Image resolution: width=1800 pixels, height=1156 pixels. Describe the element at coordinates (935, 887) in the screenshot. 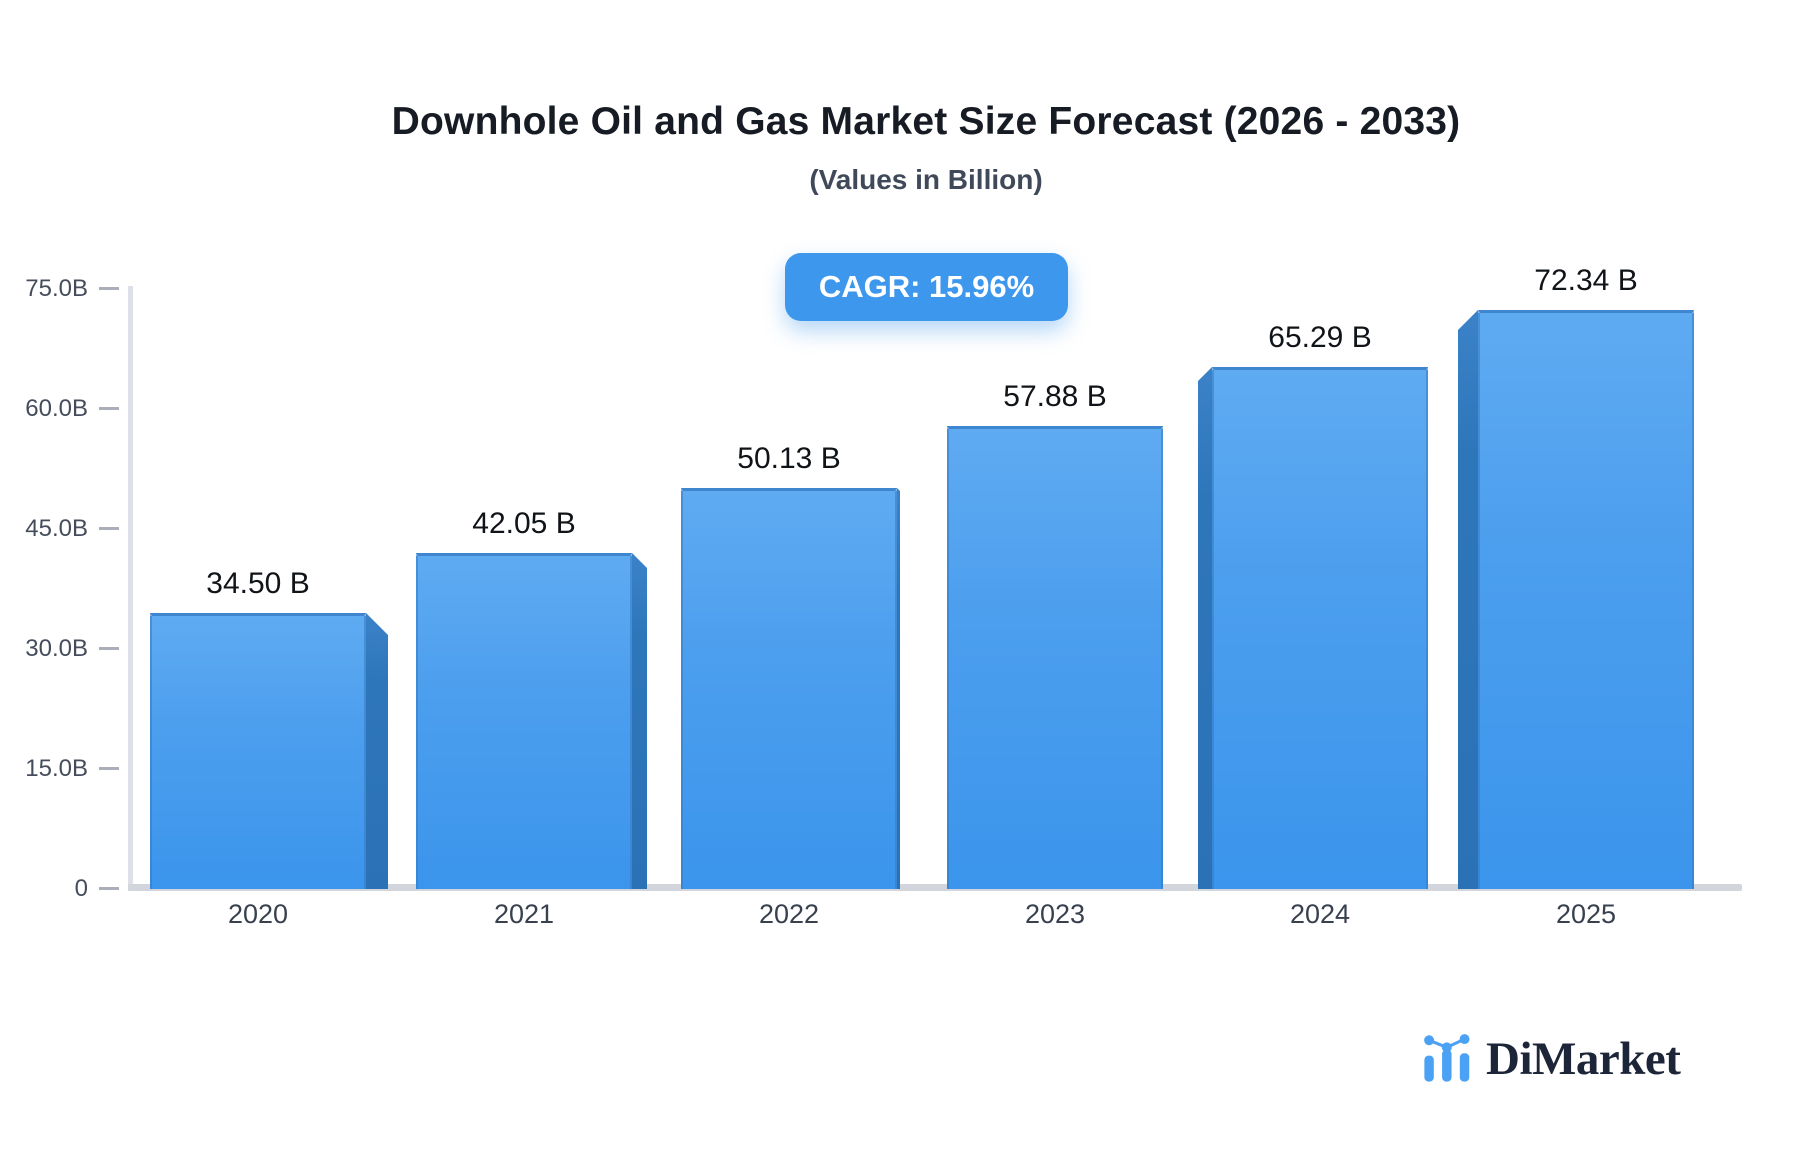

I see `x-axis-line` at that location.